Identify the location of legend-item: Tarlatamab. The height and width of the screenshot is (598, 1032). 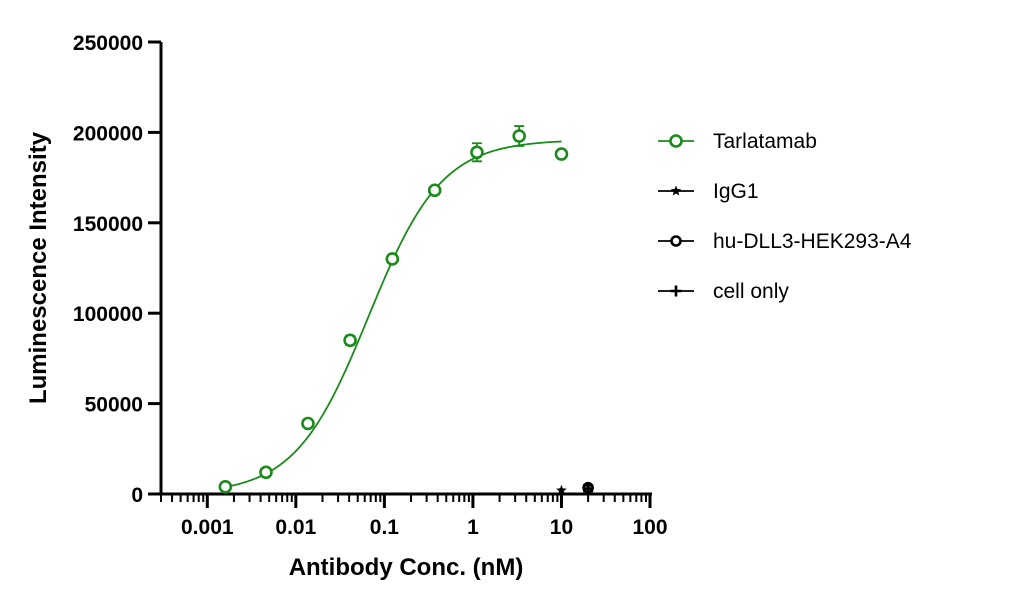
(737, 141).